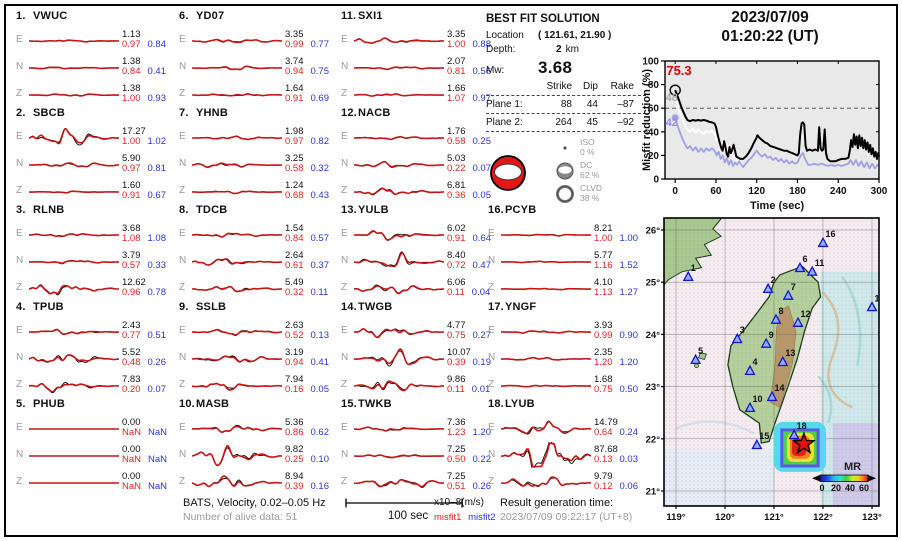 This screenshot has width=902, height=541. I want to click on trace-metrics: 3.68 1.08 1.08, so click(144, 233).